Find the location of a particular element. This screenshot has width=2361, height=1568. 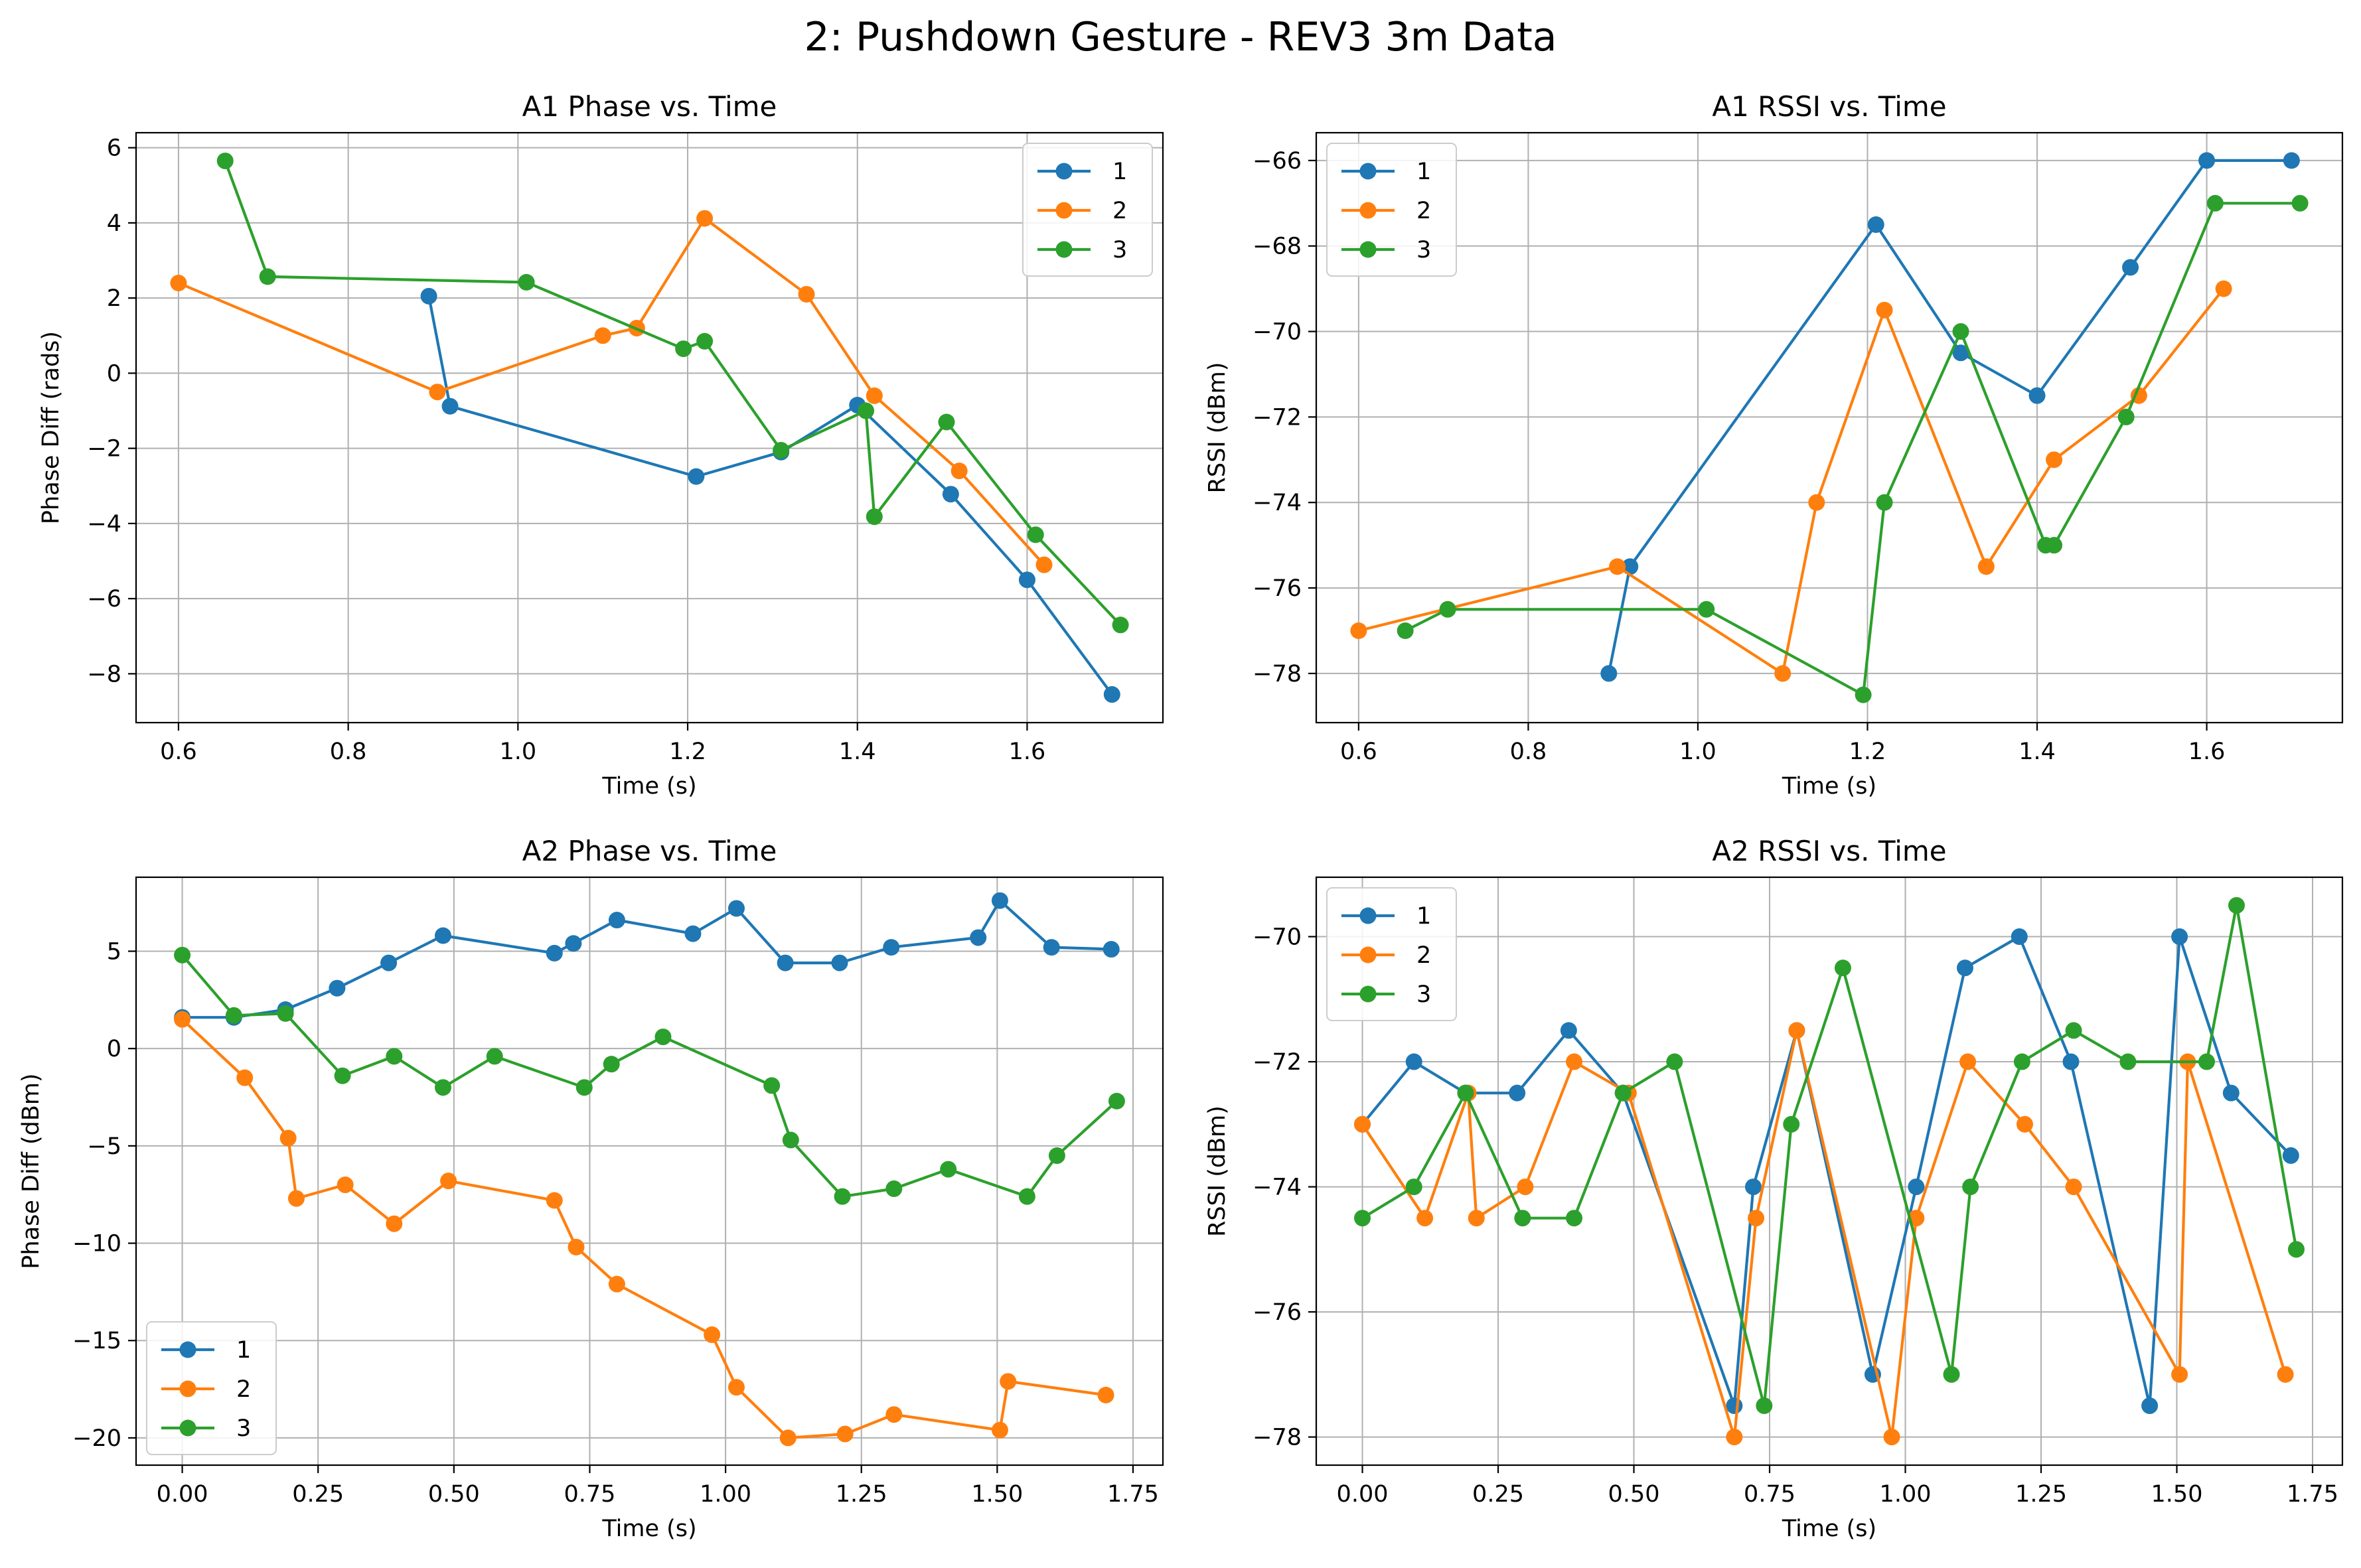

x-tick-label: 0.8 is located at coordinates (1529, 752).